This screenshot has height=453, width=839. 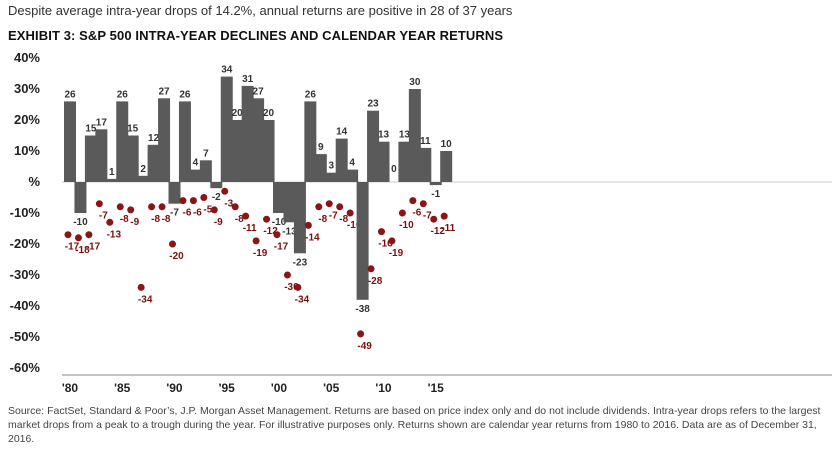 What do you see at coordinates (373, 104) in the screenshot?
I see `bar-value-label: 23` at bounding box center [373, 104].